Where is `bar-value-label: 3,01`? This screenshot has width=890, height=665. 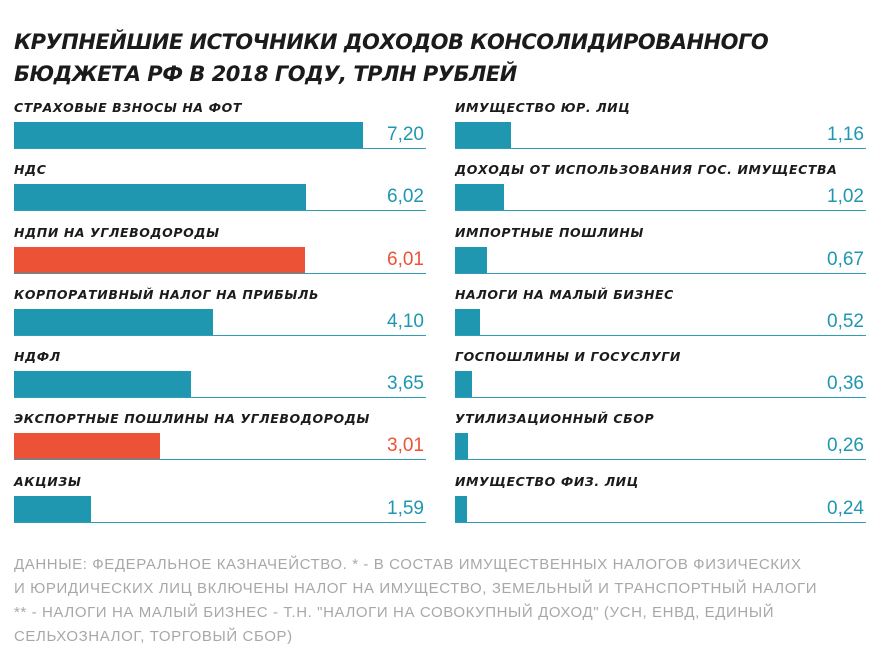
bar-value-label: 3,01 is located at coordinates (405, 446).